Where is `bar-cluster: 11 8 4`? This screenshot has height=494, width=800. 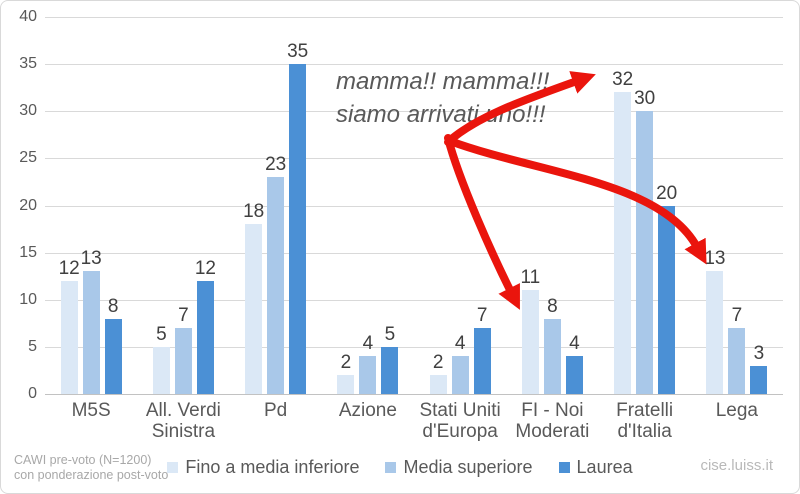
bar-cluster: 11 8 4 is located at coordinates (552, 205).